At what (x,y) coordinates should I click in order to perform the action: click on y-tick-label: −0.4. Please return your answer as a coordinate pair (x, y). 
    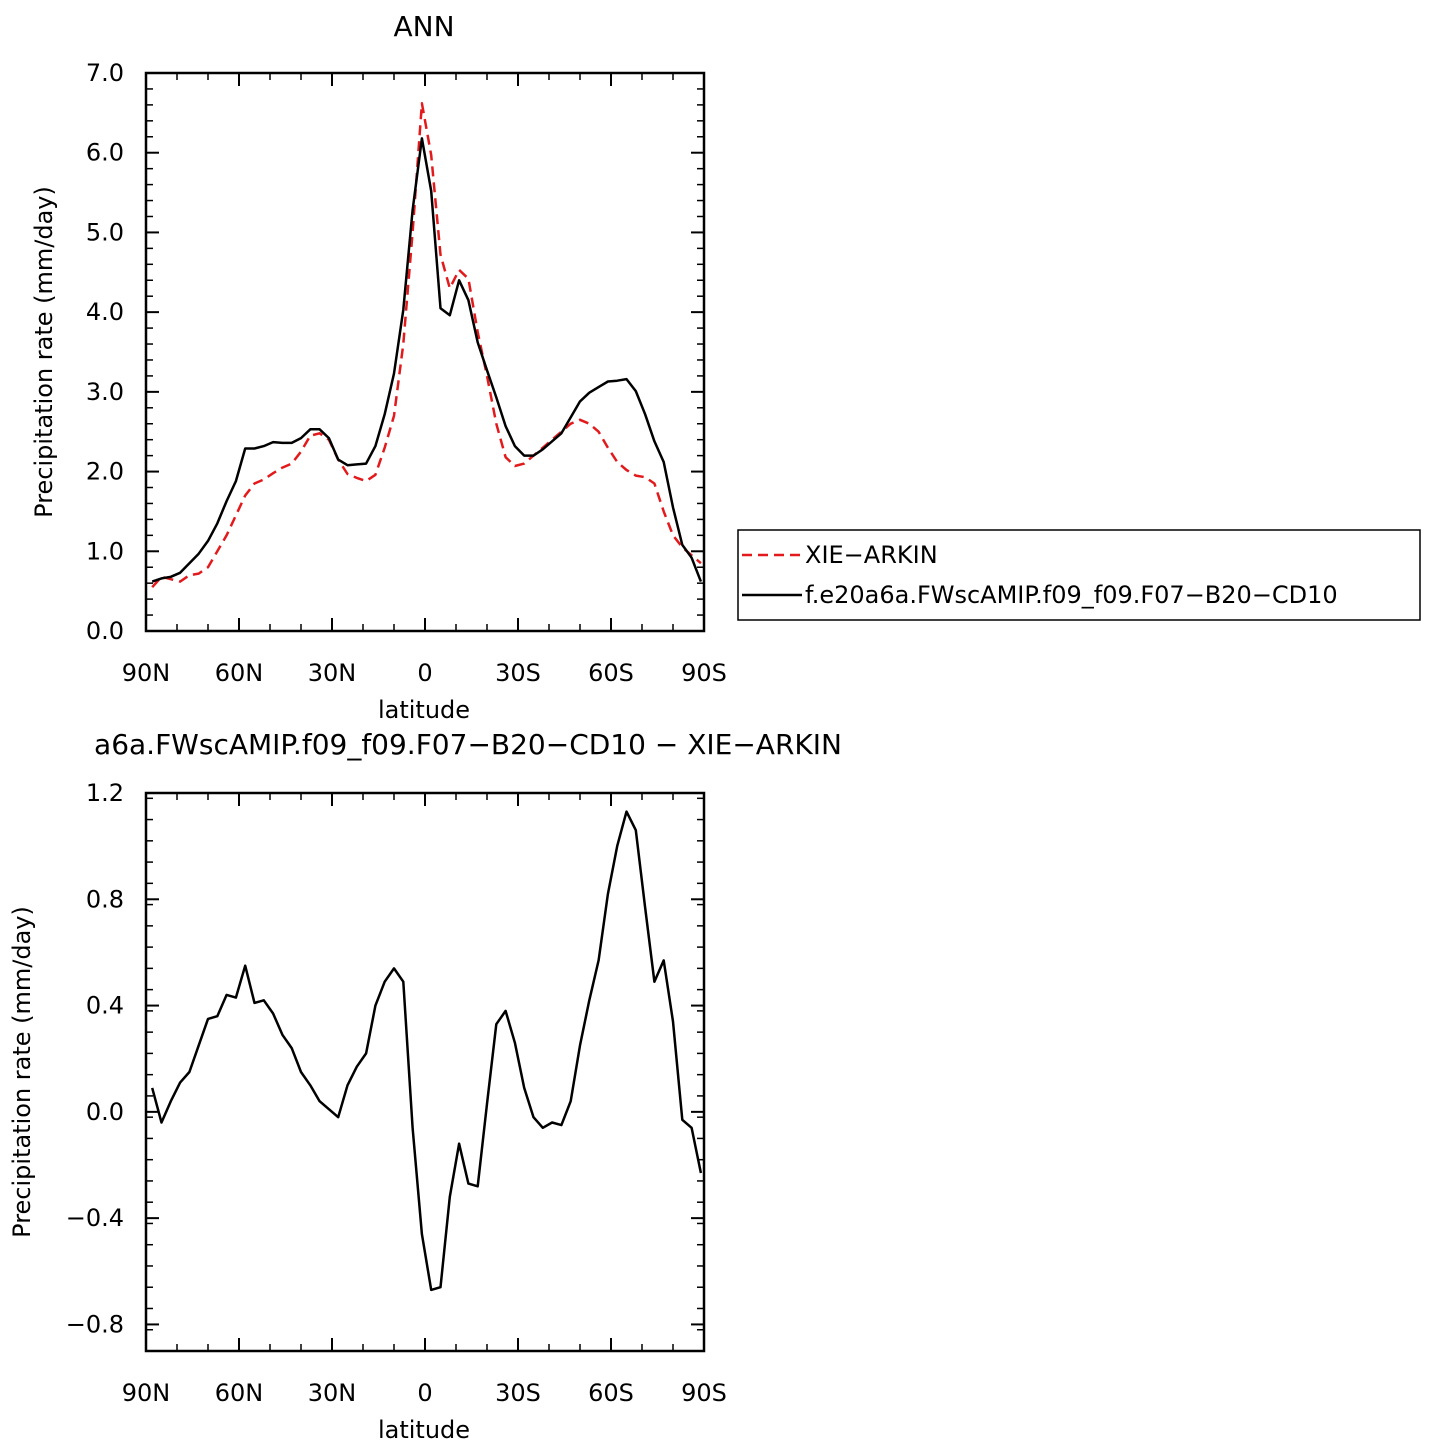
    Looking at the image, I should click on (95, 1218).